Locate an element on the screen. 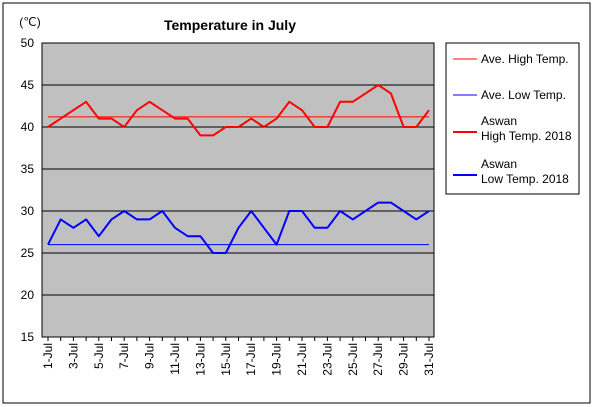  x-tick-label: 1-Jul is located at coordinates (48, 356).